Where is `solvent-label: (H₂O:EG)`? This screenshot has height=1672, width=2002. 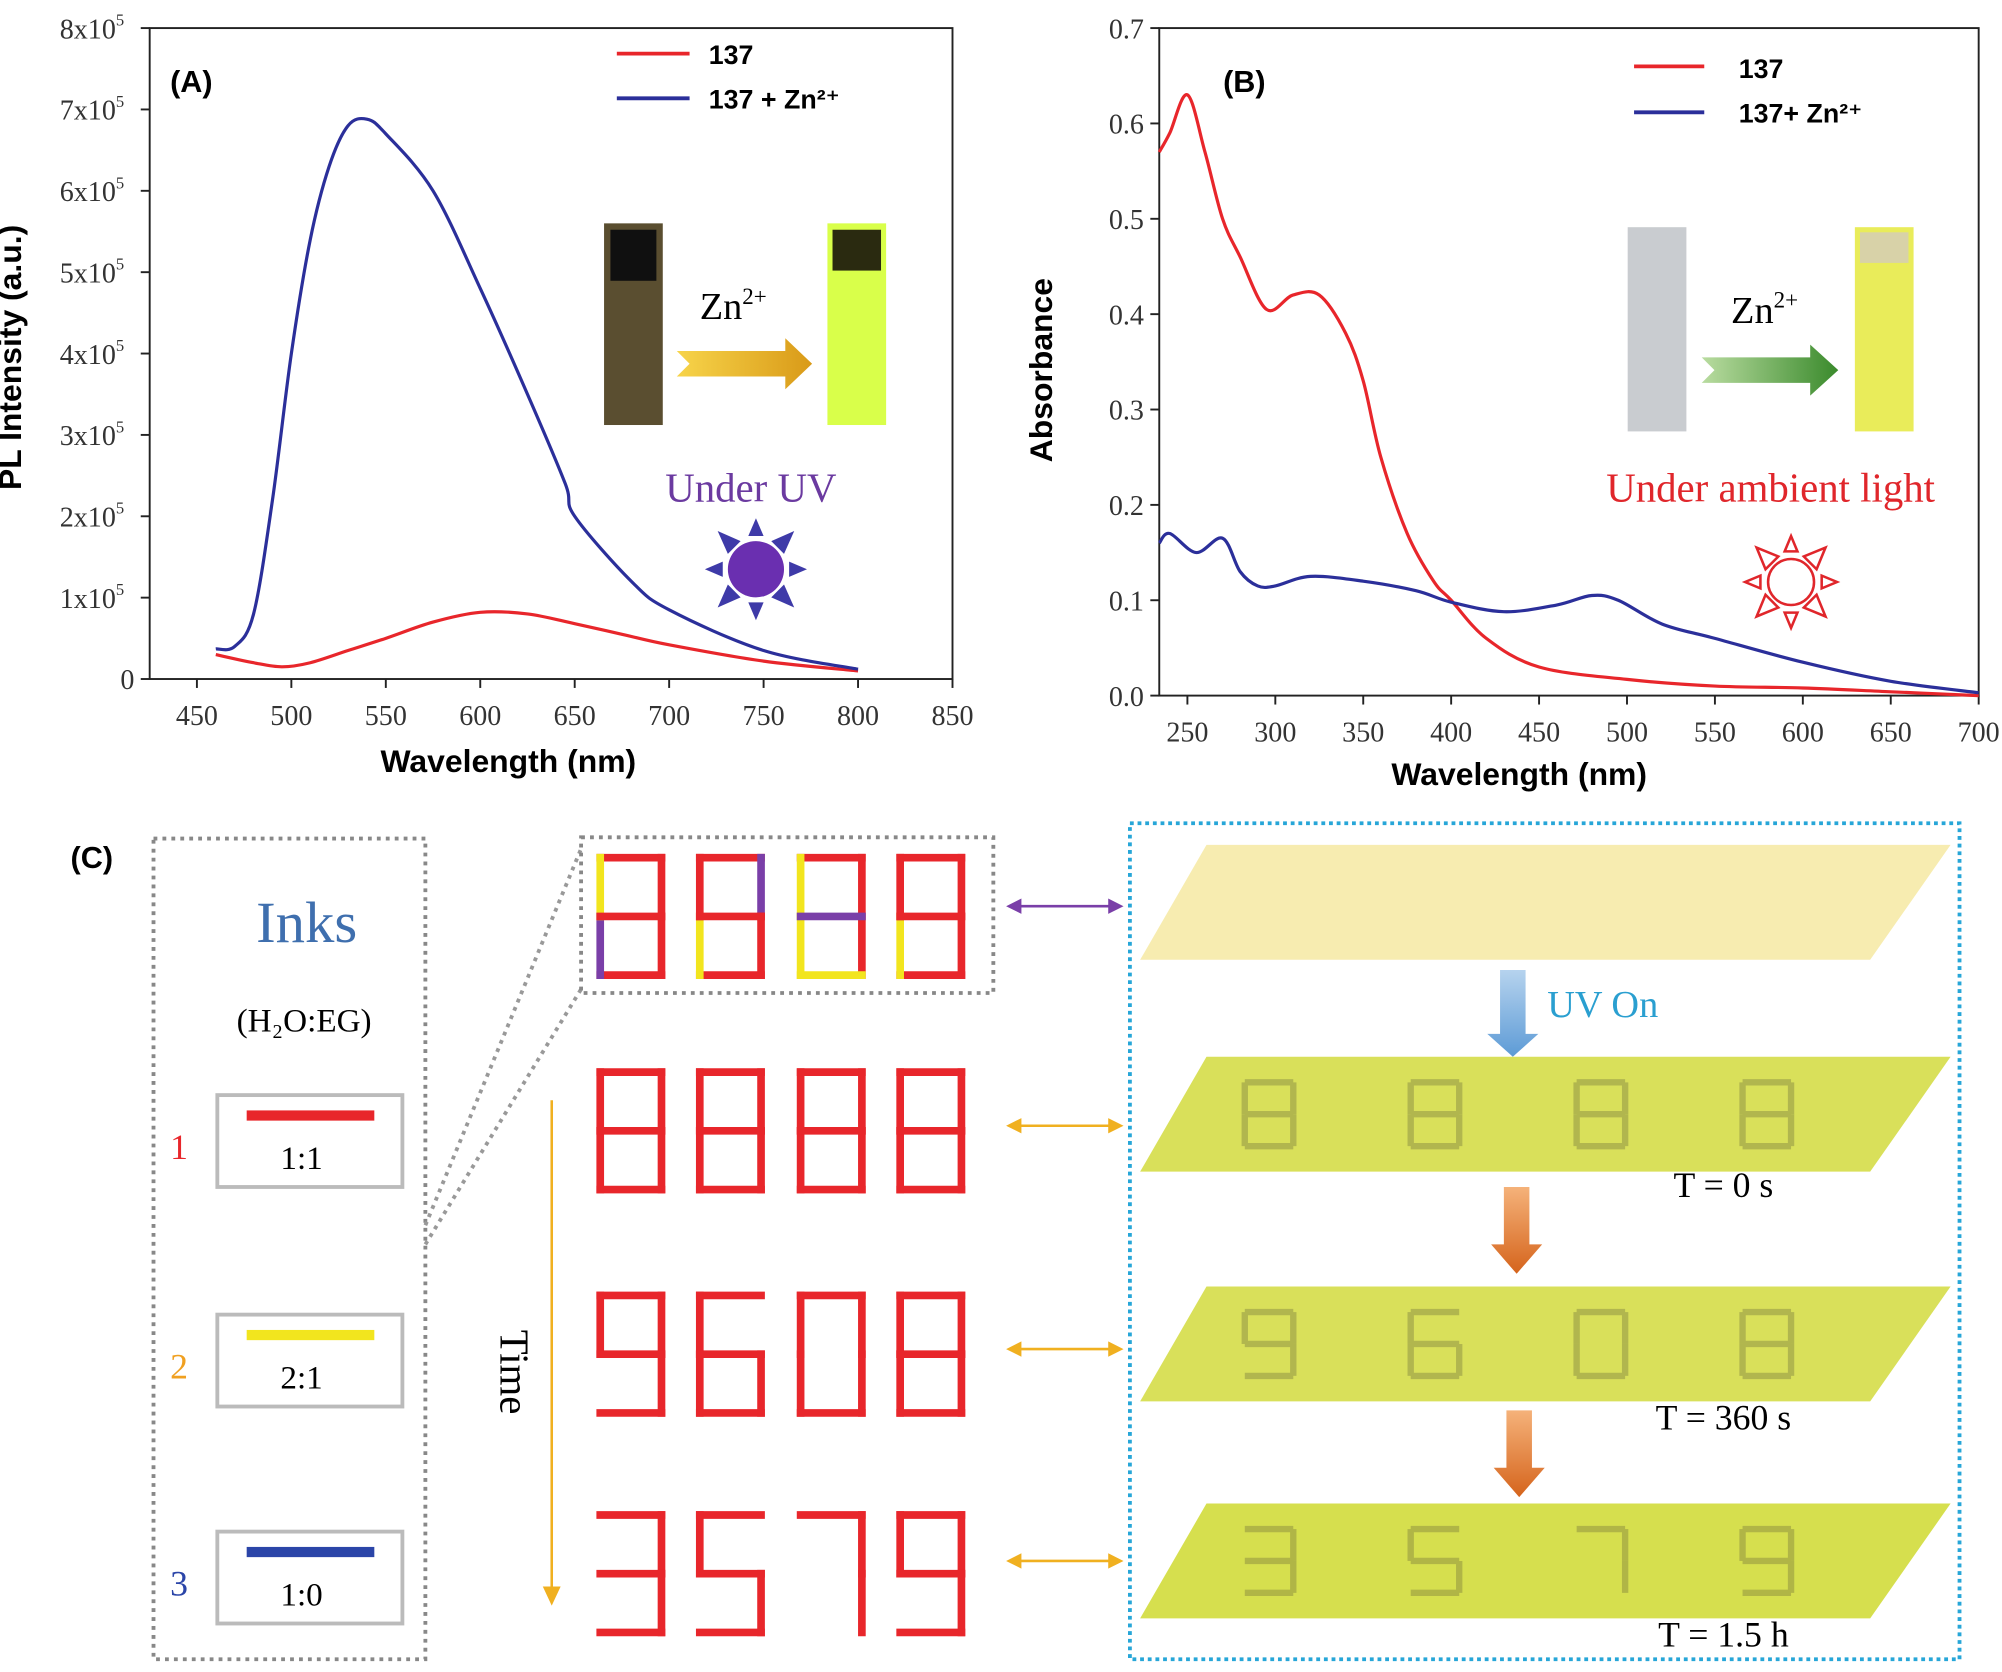
solvent-label: (H₂O:EG) is located at coordinates (304, 1020).